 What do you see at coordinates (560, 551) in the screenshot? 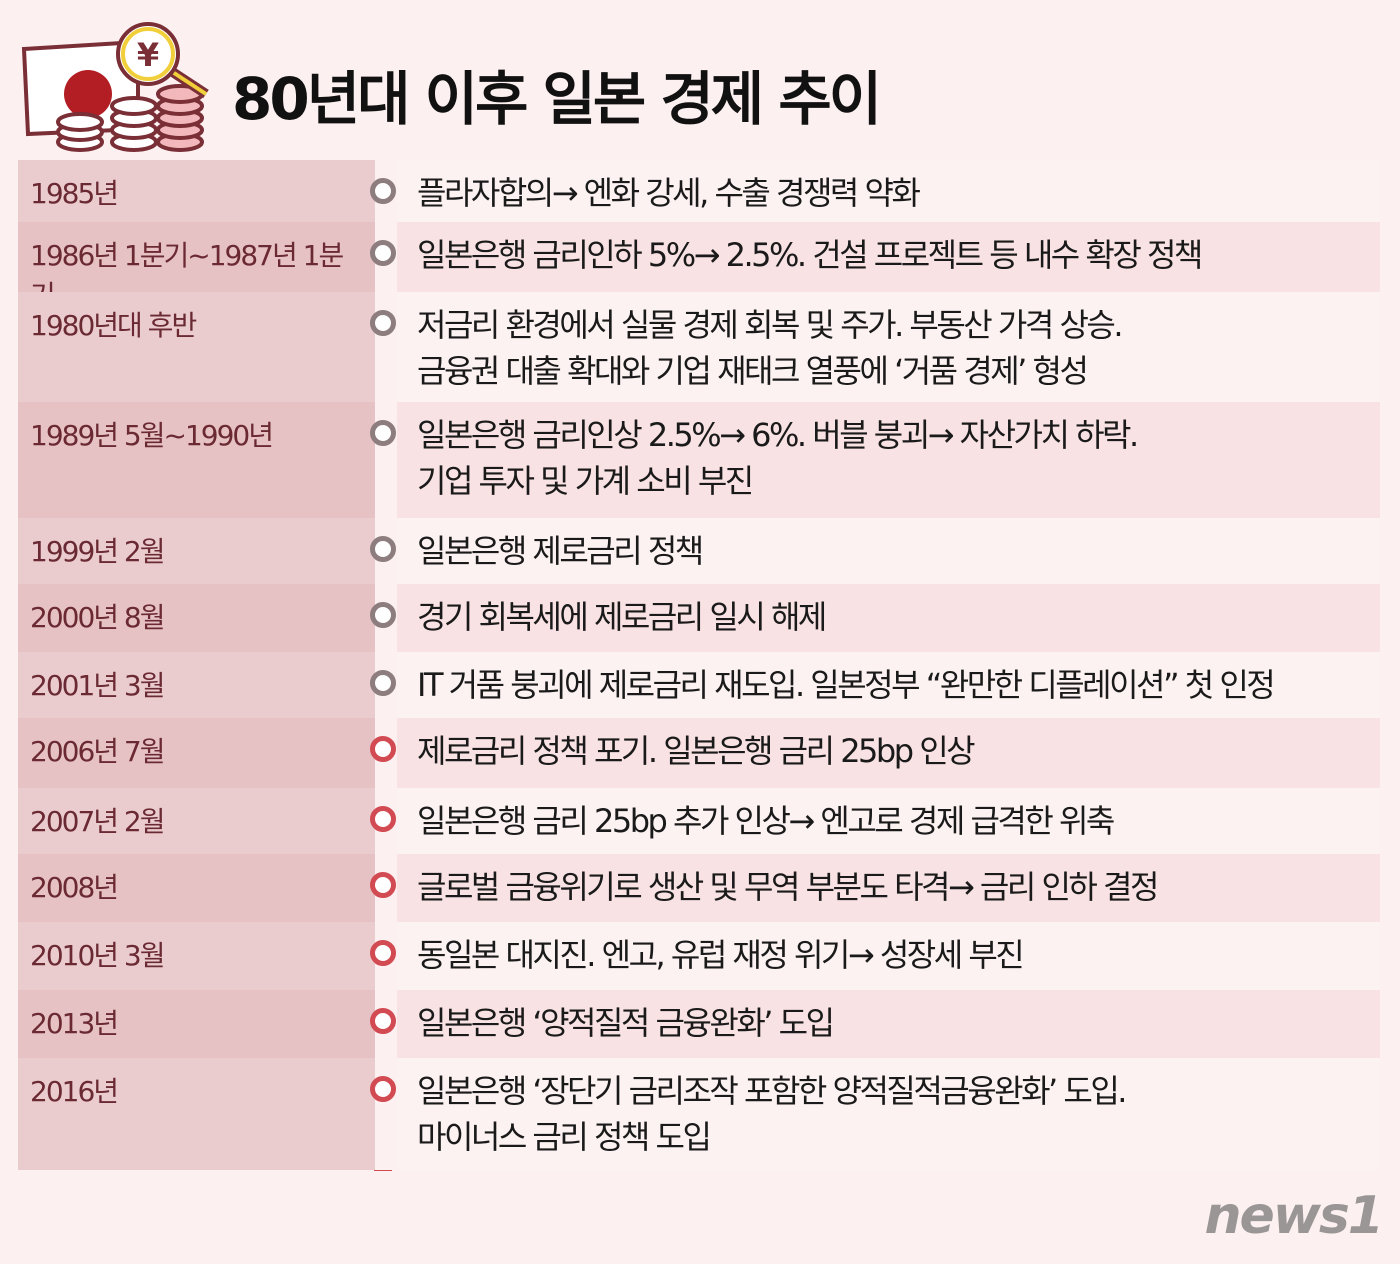
I see `event-text: 일본은행 제로금리 정책` at bounding box center [560, 551].